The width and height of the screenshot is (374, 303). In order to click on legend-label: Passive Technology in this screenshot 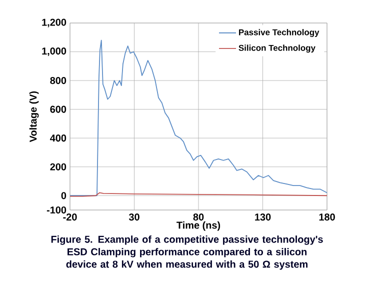, I will do `click(279, 33)`.